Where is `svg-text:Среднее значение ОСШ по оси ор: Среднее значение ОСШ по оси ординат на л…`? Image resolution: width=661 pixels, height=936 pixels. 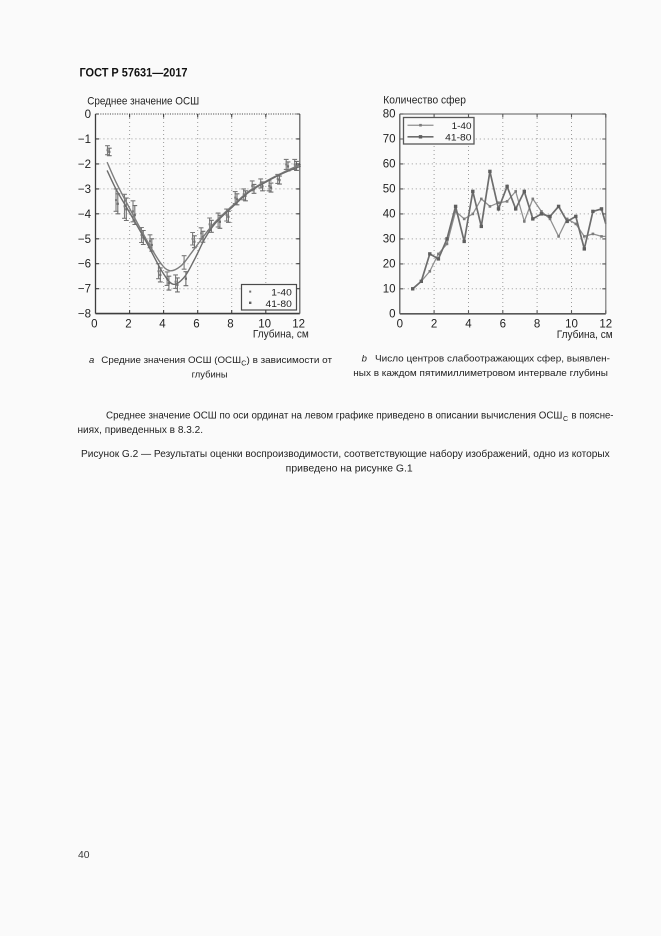
svg-text:Среднее значение ОСШ по оси ор: Среднее значение ОСШ по оси ординат на л… is located at coordinates (334, 416).